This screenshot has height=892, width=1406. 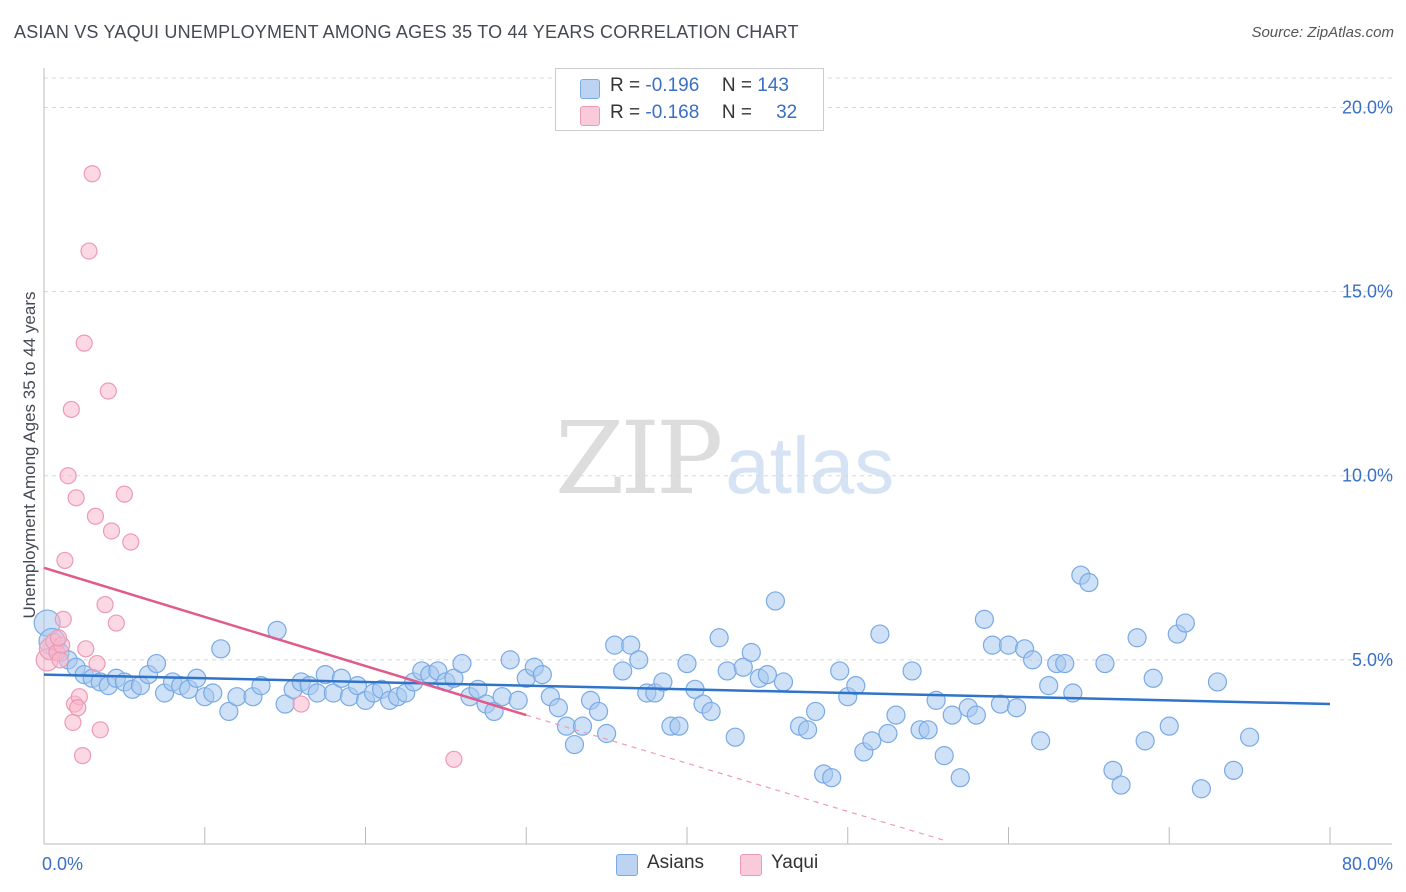 I want to click on x-tick-label: 80.0%, so click(x=1367, y=864).